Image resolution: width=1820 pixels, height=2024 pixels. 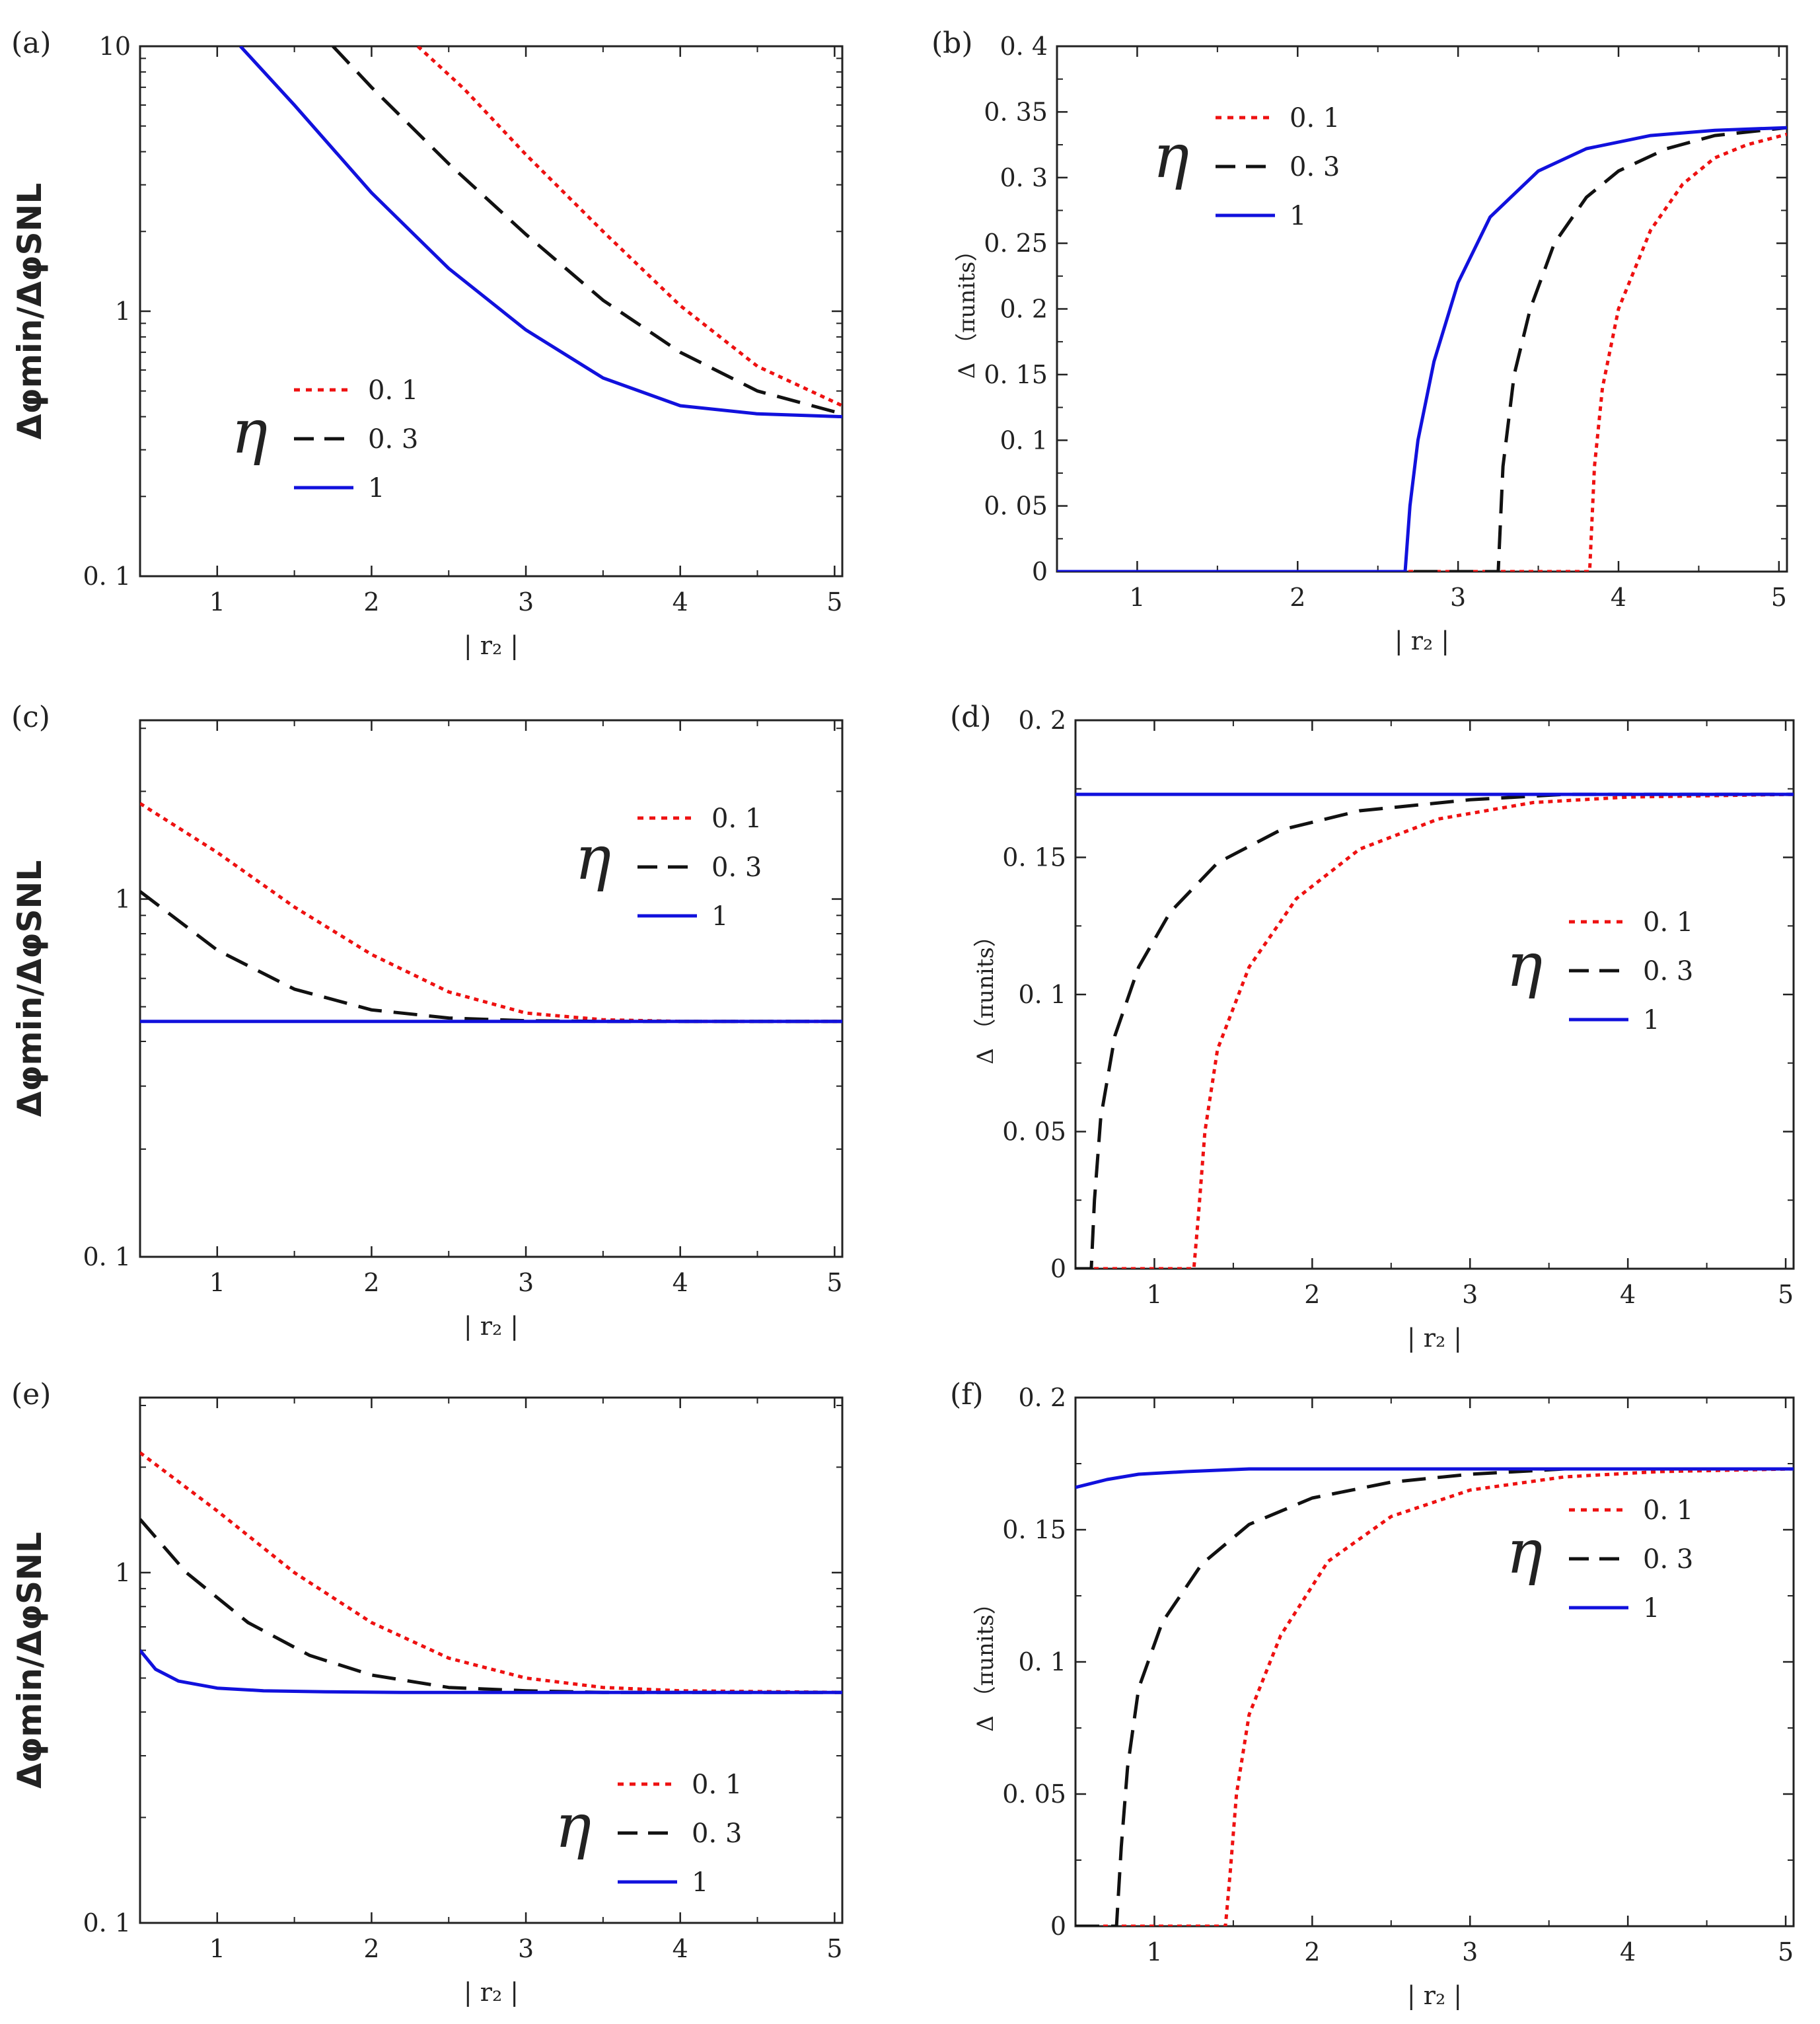 I want to click on y-tick-label: 10, so click(x=115, y=46).